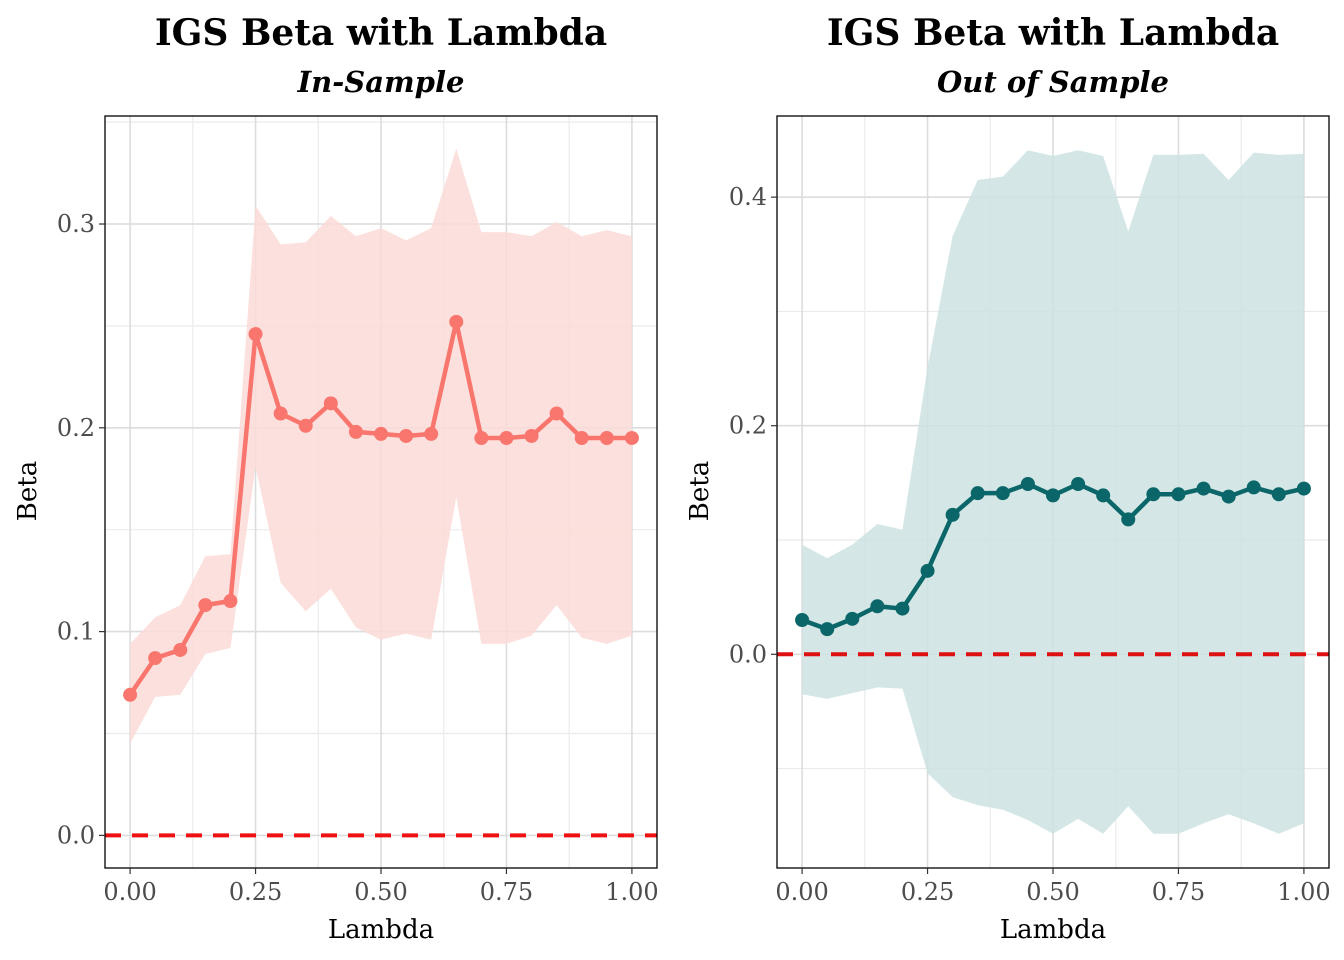  Describe the element at coordinates (1053, 82) in the screenshot. I see `chart-subtitle: Out of Sample` at that location.